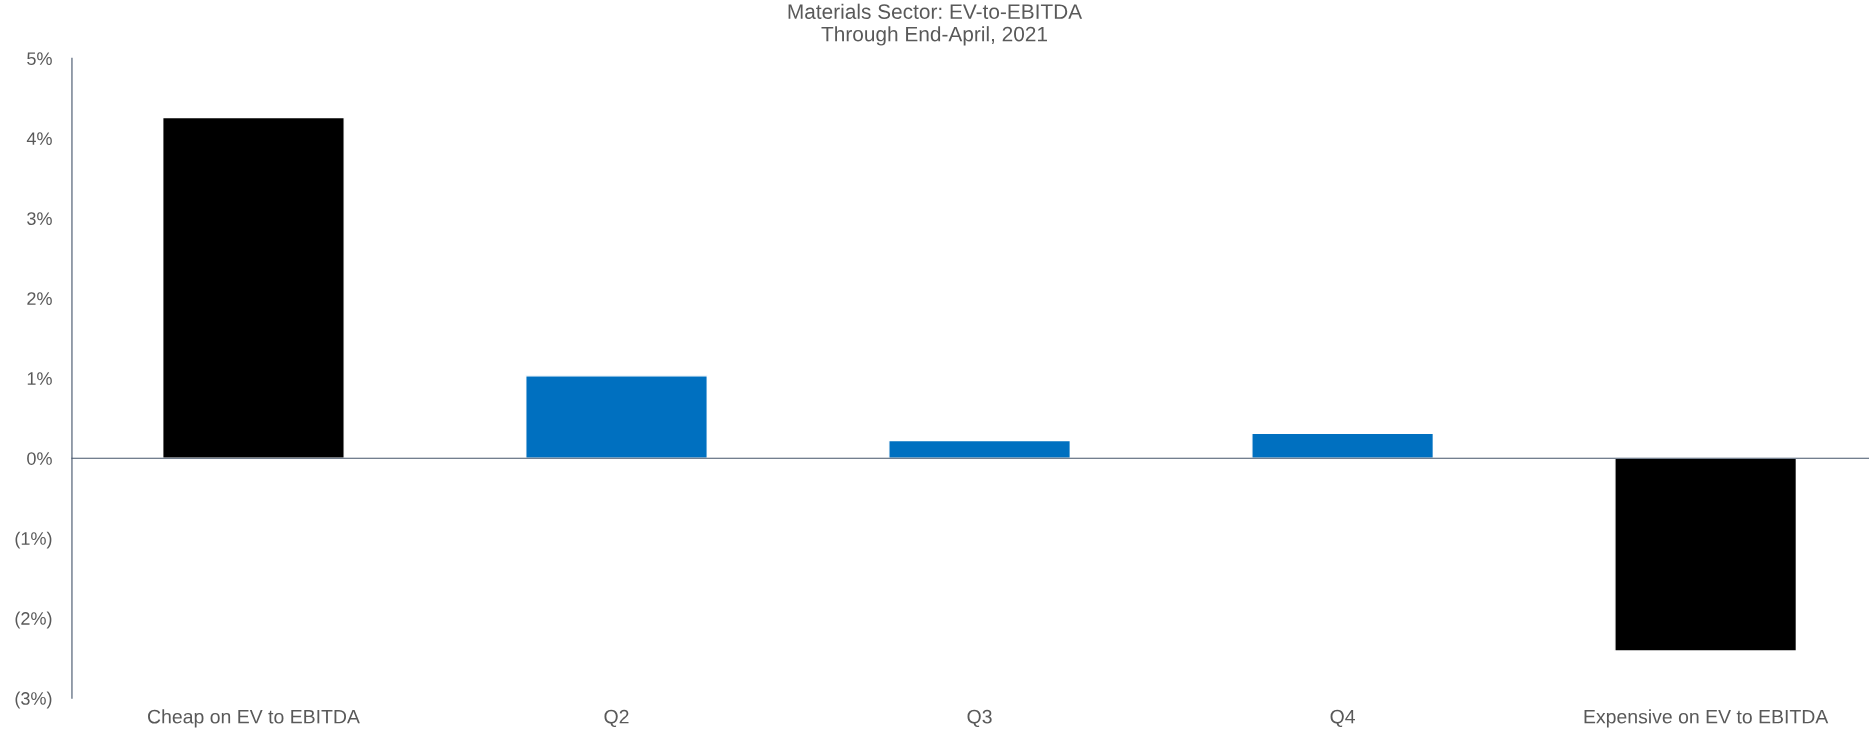 The width and height of the screenshot is (1869, 738). What do you see at coordinates (616, 718) in the screenshot?
I see `x-tick-label: Q2` at bounding box center [616, 718].